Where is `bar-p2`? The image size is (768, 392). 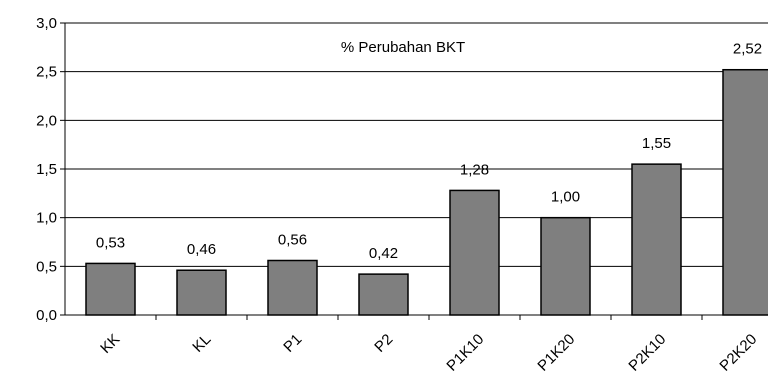 bar-p2 is located at coordinates (383, 294).